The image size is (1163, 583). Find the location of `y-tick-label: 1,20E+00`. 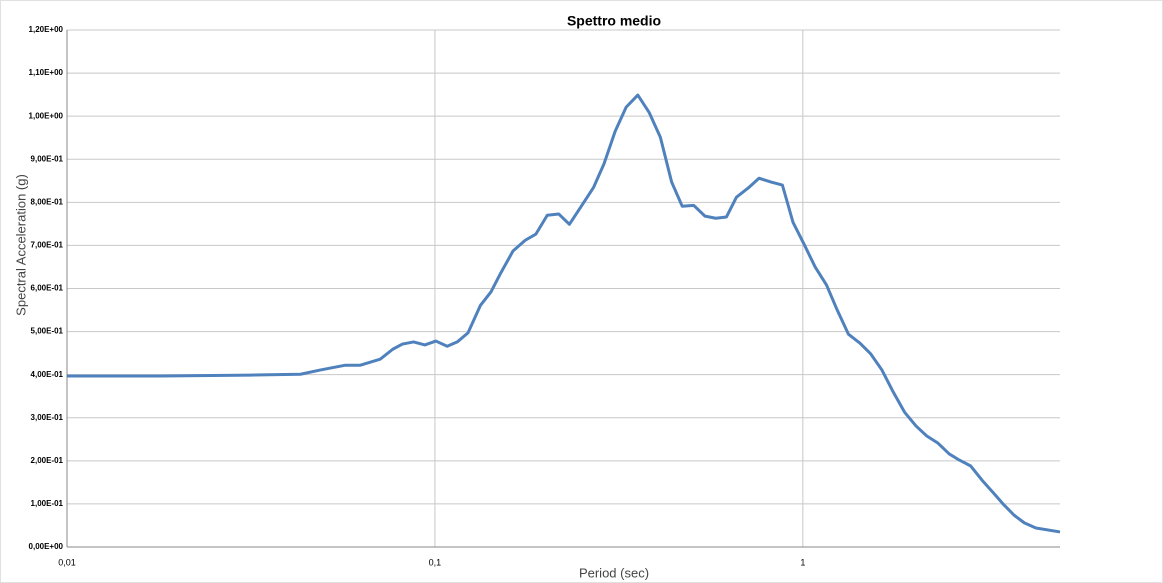

y-tick-label: 1,20E+00 is located at coordinates (46, 29).